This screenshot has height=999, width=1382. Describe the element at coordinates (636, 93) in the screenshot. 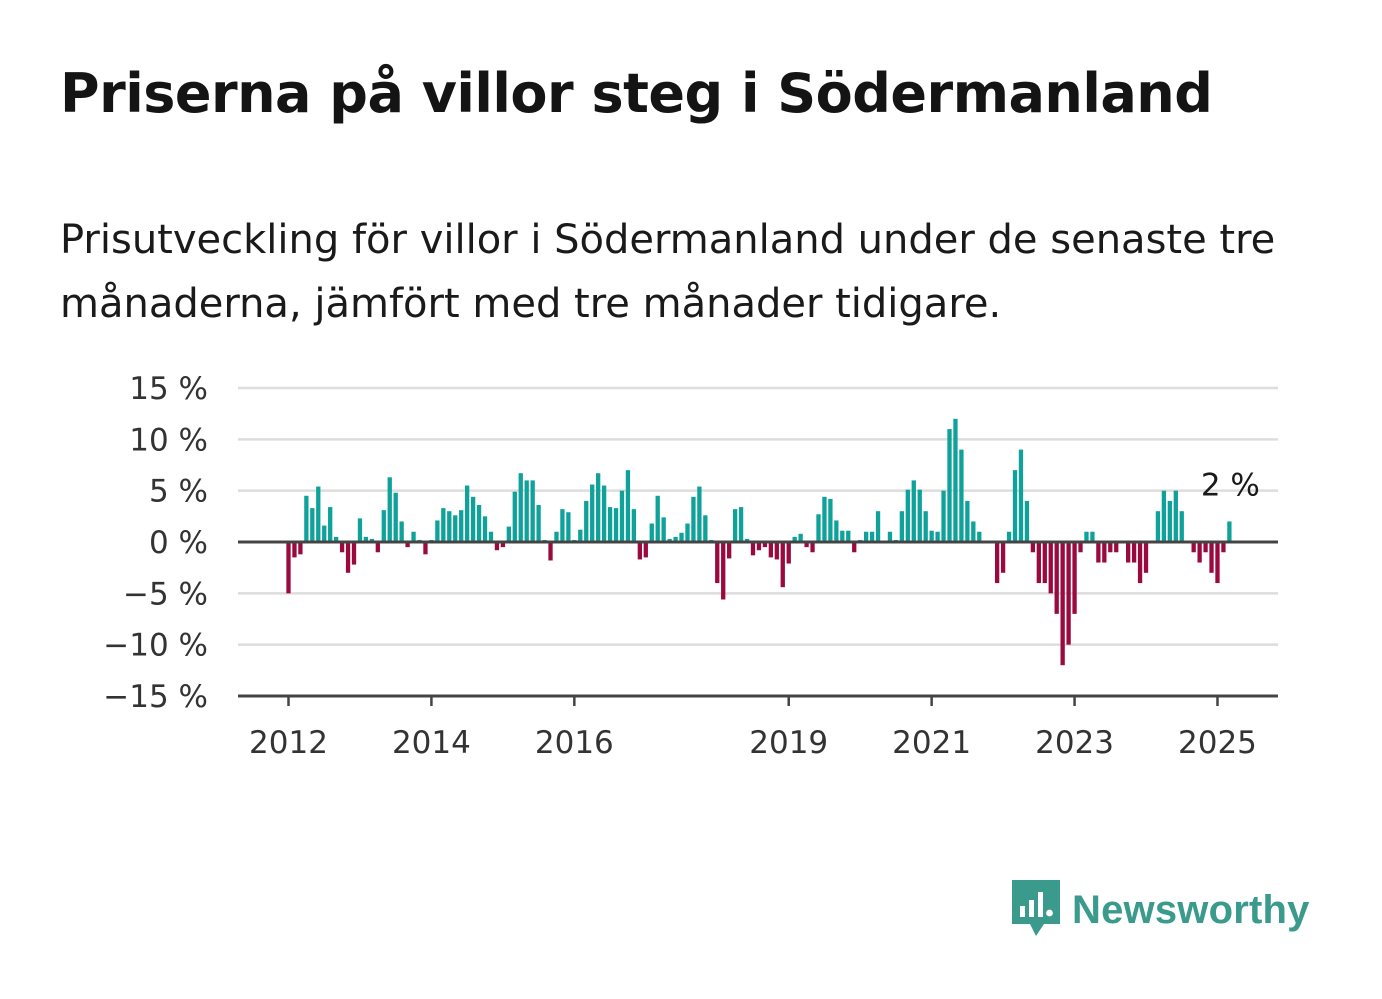

I see `chart-title: Priserna på villor steg i Södermanland` at that location.